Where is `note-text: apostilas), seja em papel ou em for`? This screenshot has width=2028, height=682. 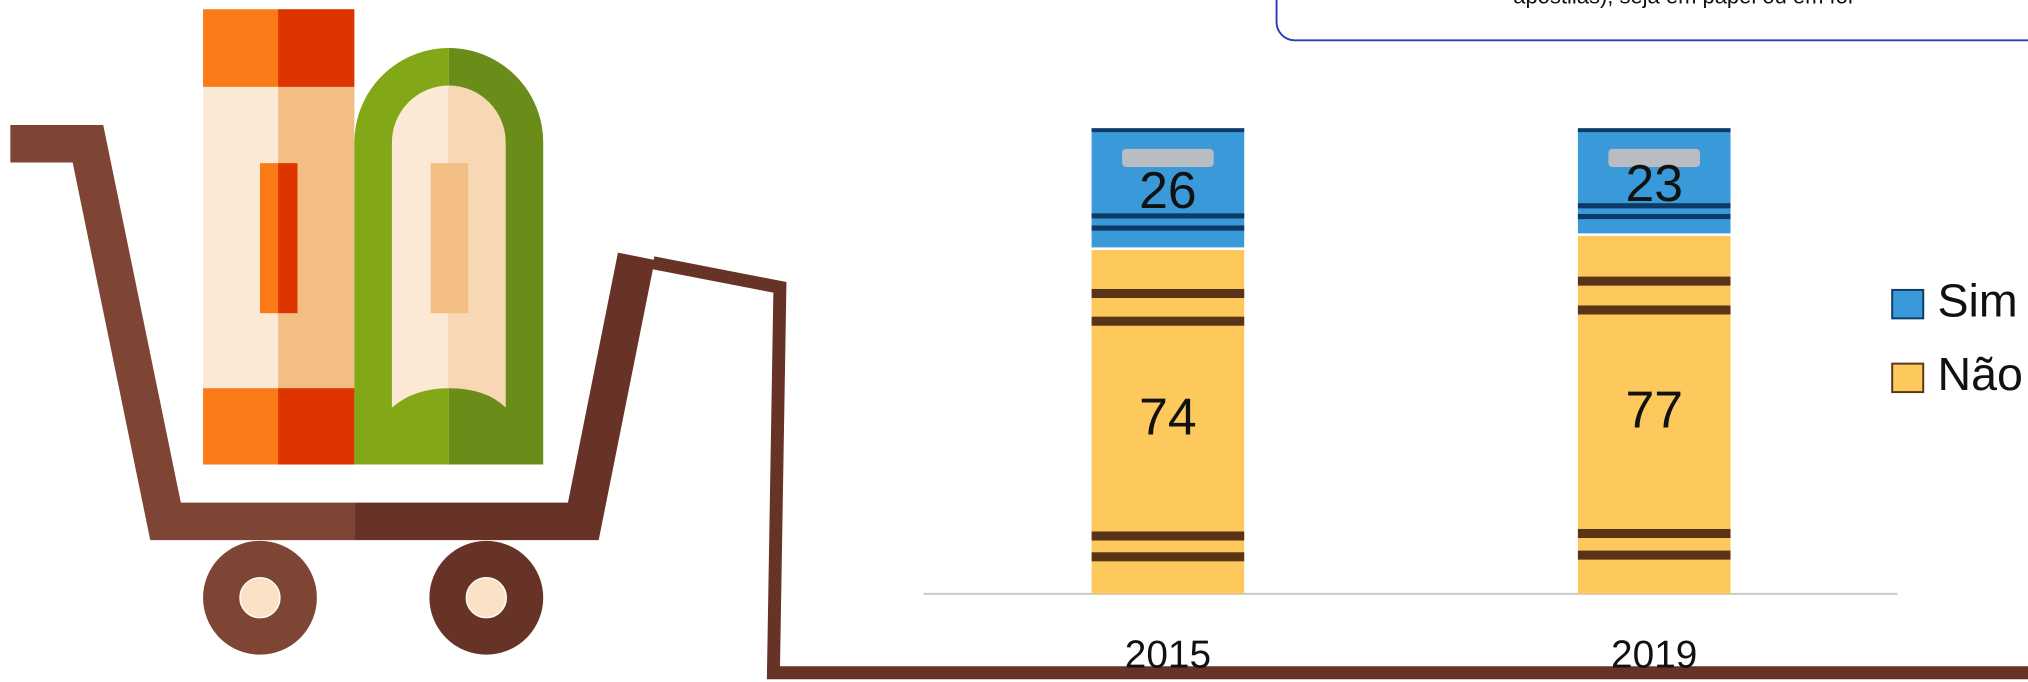 note-text: apostilas), seja em papel ou em for is located at coordinates (1684, 4).